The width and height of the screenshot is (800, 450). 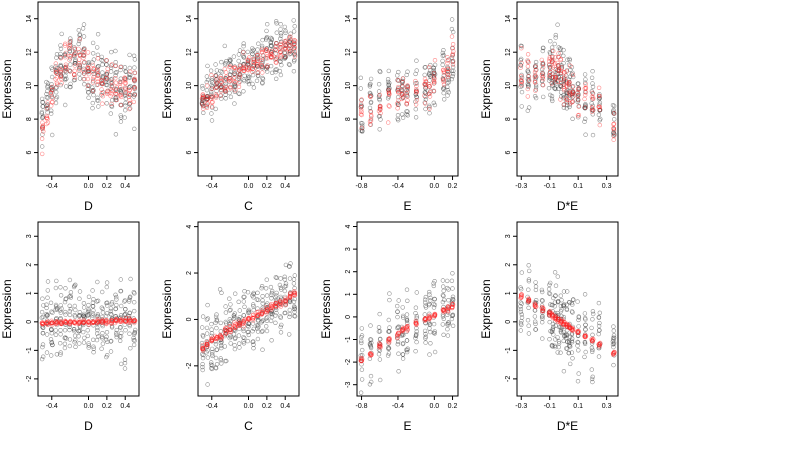 I want to click on x-tick-label: -0.4, so click(x=398, y=406).